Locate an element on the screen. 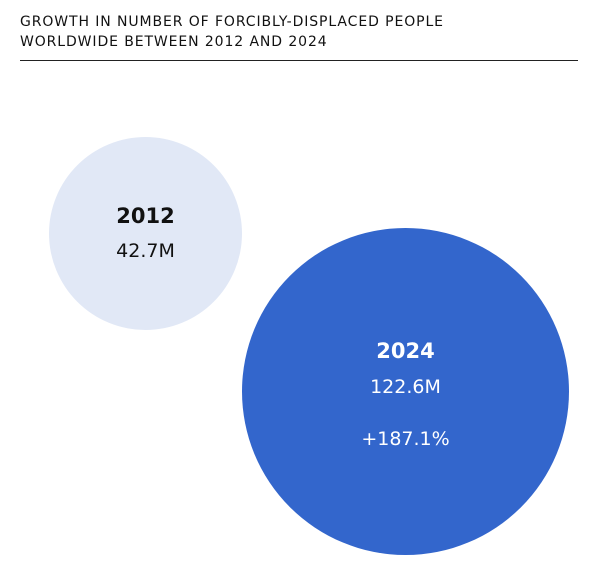  title-divider is located at coordinates (299, 60).